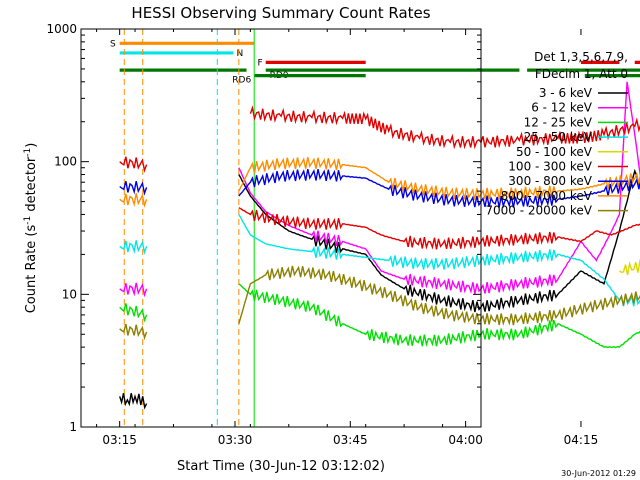  What do you see at coordinates (465, 440) in the screenshot?
I see `x-tick-label: 04:00` at bounding box center [465, 440].